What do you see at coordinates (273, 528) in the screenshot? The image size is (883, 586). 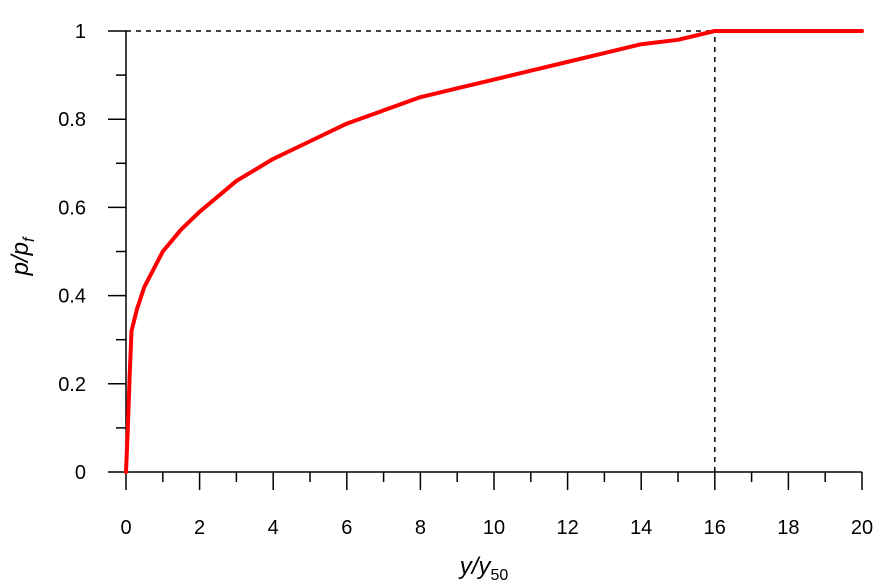 I see `x-tick-label: 4` at bounding box center [273, 528].